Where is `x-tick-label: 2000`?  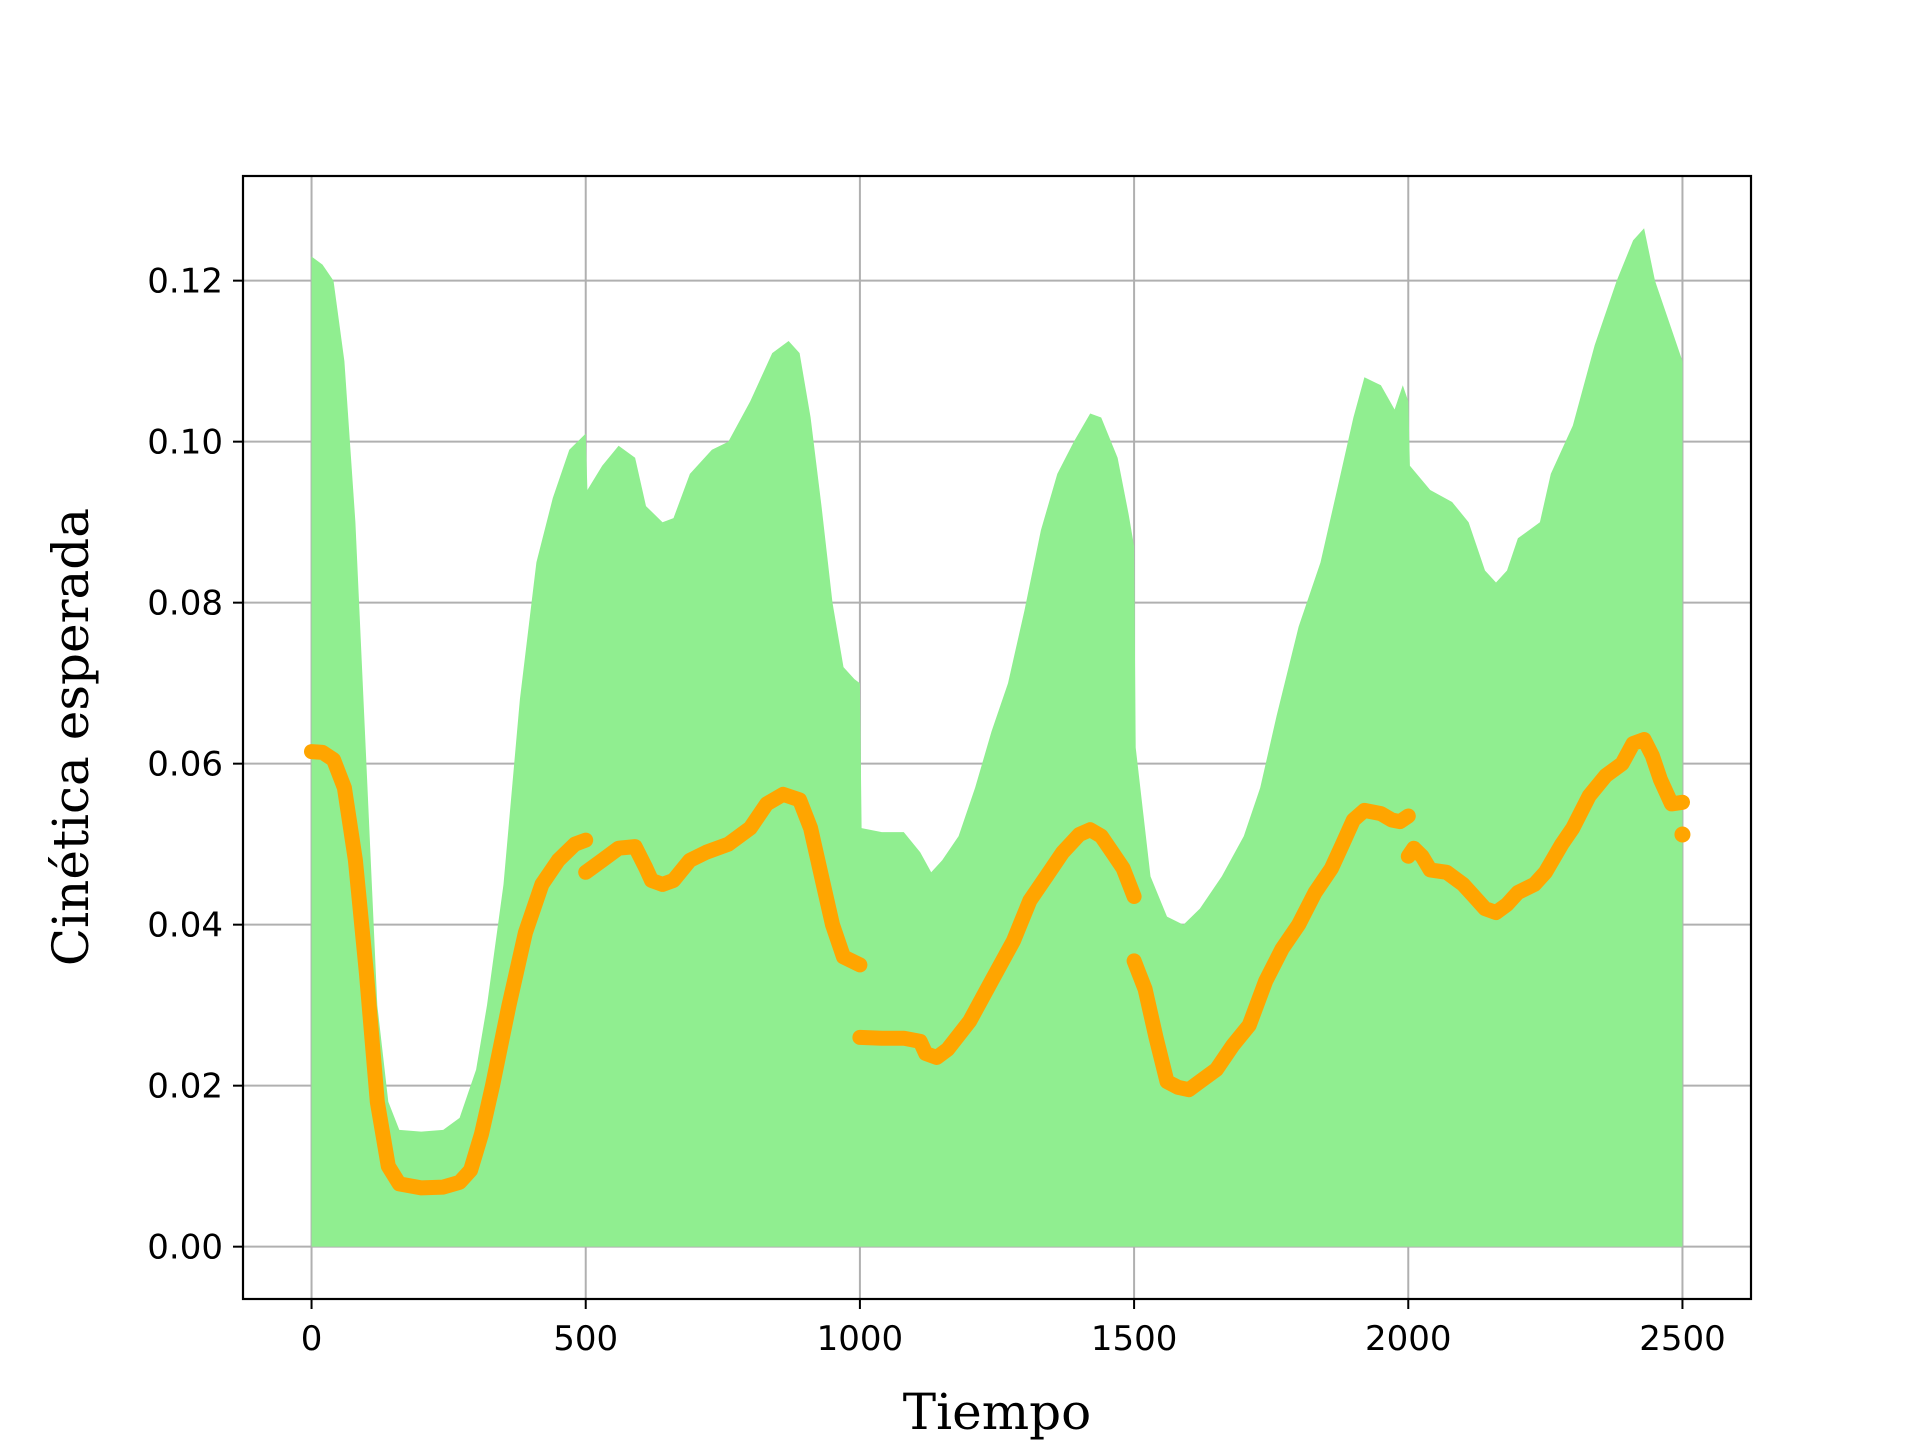
x-tick-label: 2000 is located at coordinates (1408, 1339).